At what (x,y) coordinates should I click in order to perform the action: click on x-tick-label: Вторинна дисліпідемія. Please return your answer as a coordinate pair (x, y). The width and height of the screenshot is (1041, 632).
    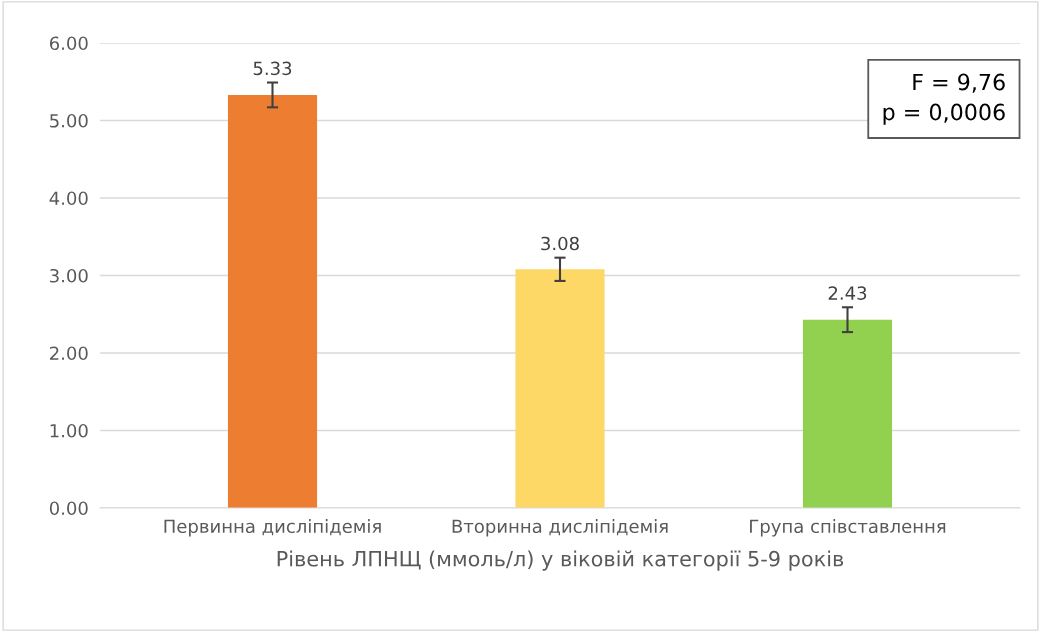
    Looking at the image, I should click on (560, 528).